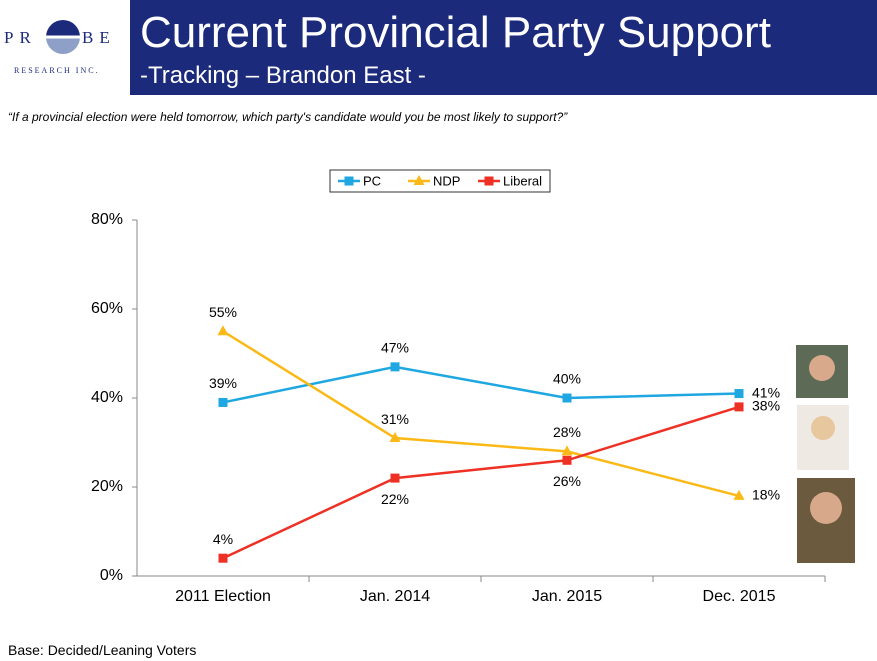 The height and width of the screenshot is (661, 877). I want to click on y-tick-label: 0%, so click(111, 575).